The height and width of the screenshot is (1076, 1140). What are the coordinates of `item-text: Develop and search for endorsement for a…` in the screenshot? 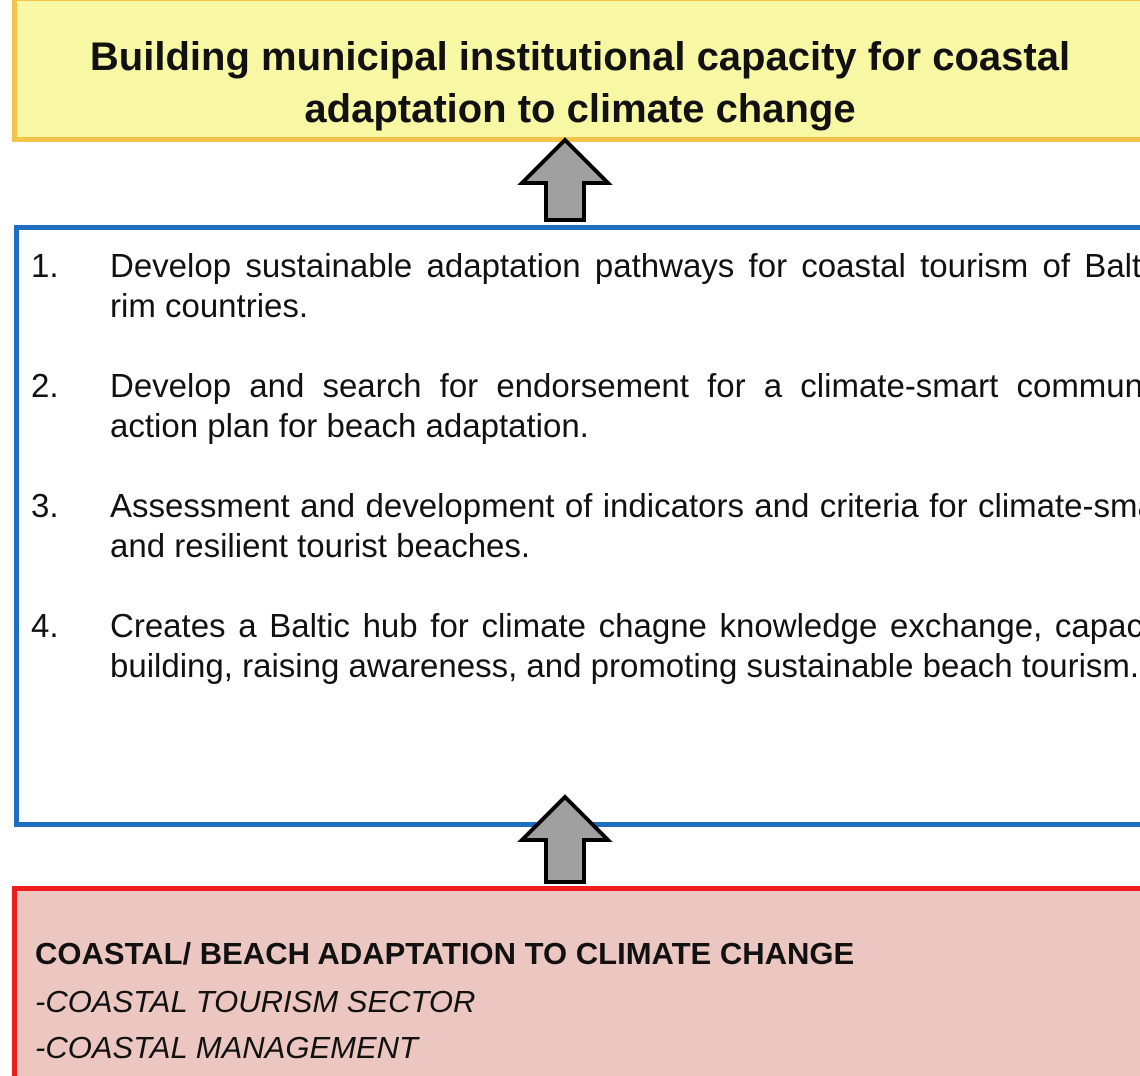 It's located at (625, 405).